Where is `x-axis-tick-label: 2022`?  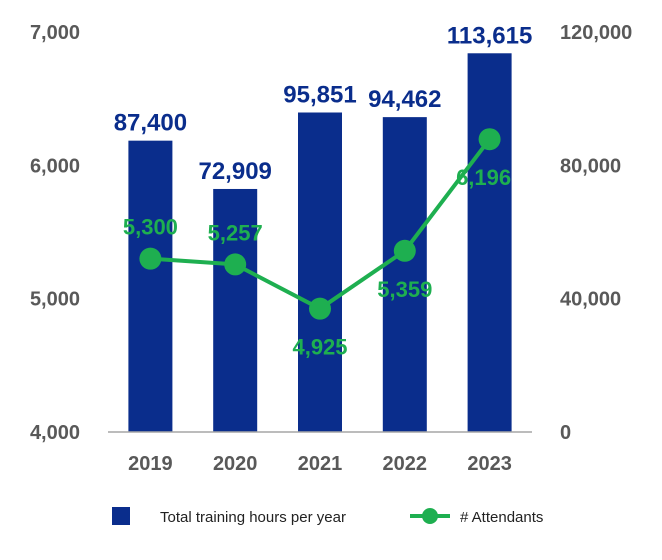 x-axis-tick-label: 2022 is located at coordinates (405, 464).